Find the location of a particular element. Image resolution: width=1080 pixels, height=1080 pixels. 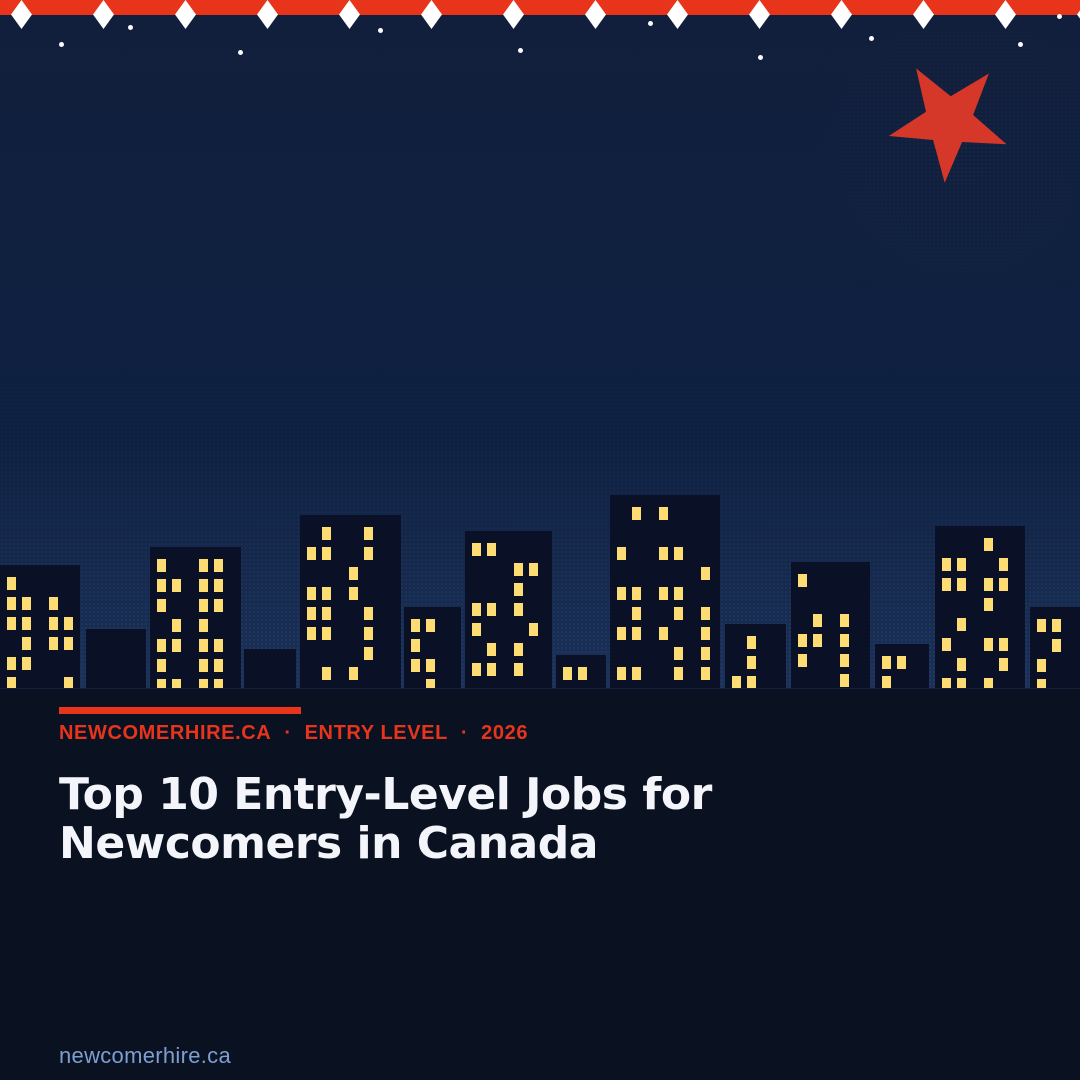

red-star-icon is located at coordinates (947, 125).